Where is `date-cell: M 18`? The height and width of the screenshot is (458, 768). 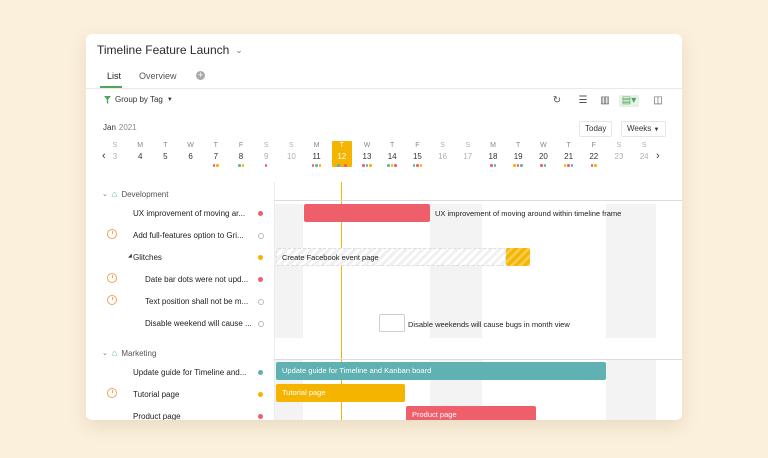
date-cell: M 18 is located at coordinates (493, 154).